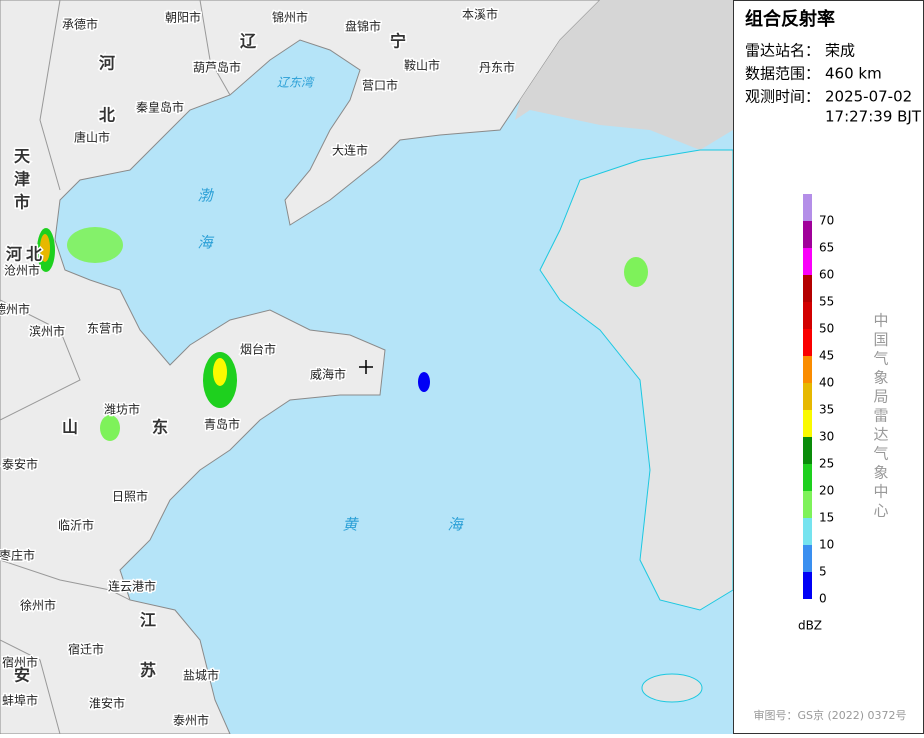 This screenshot has height=738, width=924. What do you see at coordinates (826, 275) in the screenshot?
I see `legend-label: 60` at bounding box center [826, 275].